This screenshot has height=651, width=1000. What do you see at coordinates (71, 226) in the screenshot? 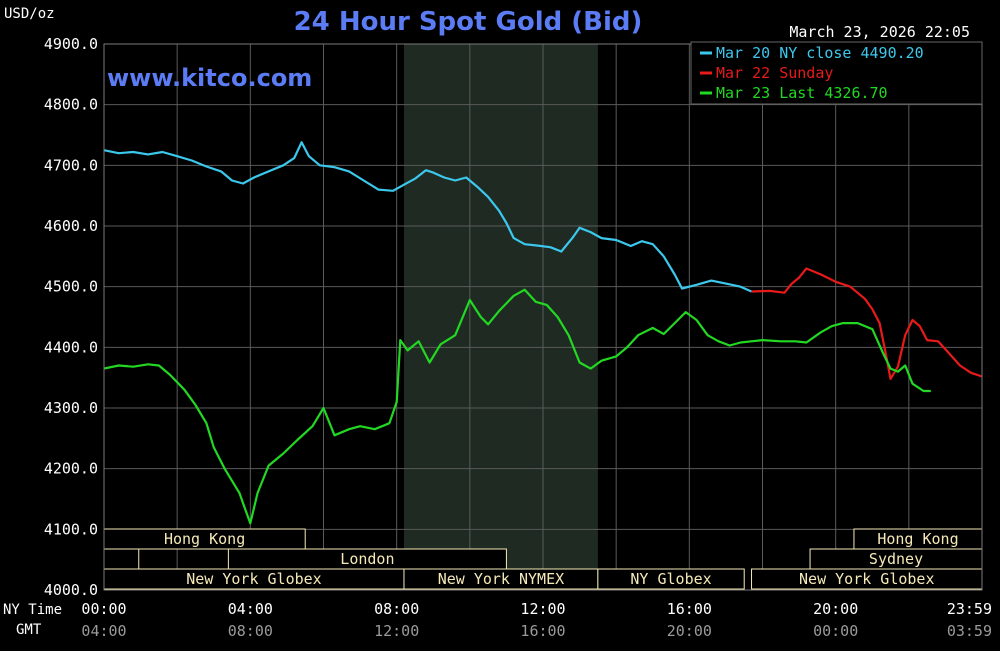
I see `y-tick-label: 4600.0` at bounding box center [71, 226].